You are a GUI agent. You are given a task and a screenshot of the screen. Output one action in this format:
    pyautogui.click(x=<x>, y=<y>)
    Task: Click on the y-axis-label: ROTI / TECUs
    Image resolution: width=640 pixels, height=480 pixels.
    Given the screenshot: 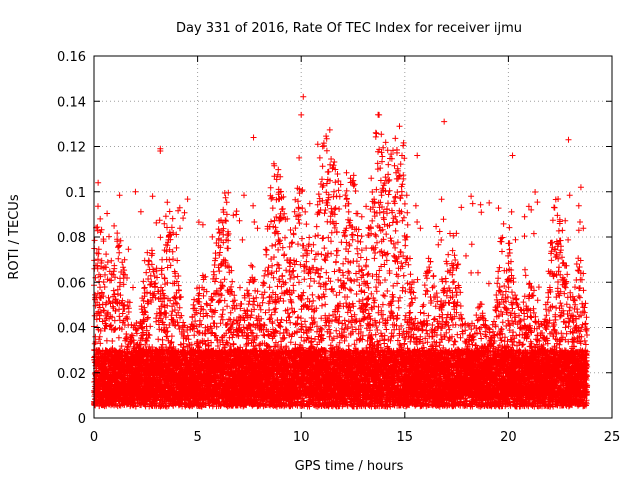 What is the action you would take?
    pyautogui.click(x=14, y=236)
    